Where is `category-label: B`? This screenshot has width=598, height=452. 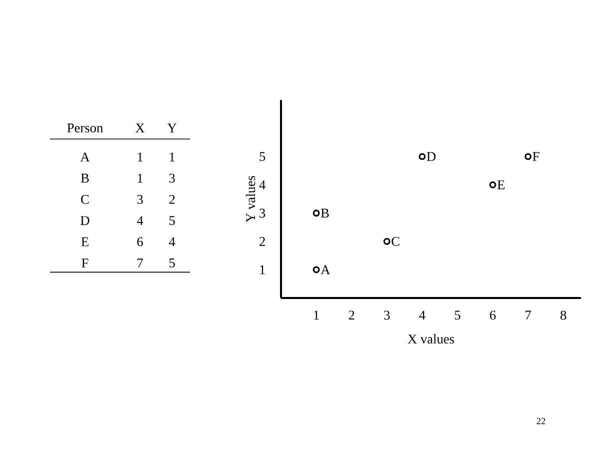
category-label: B is located at coordinates (84, 178).